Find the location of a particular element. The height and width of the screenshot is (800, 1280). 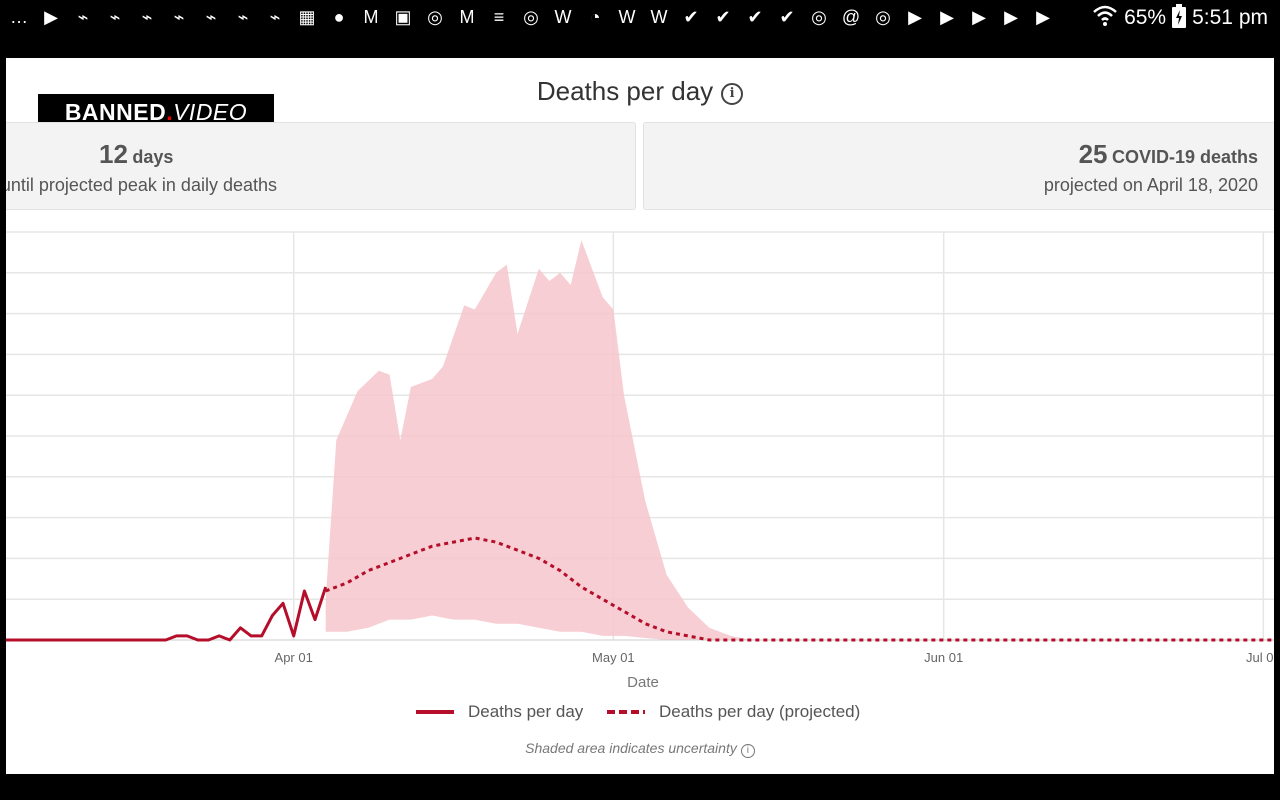

info-icon: i is located at coordinates (732, 94).